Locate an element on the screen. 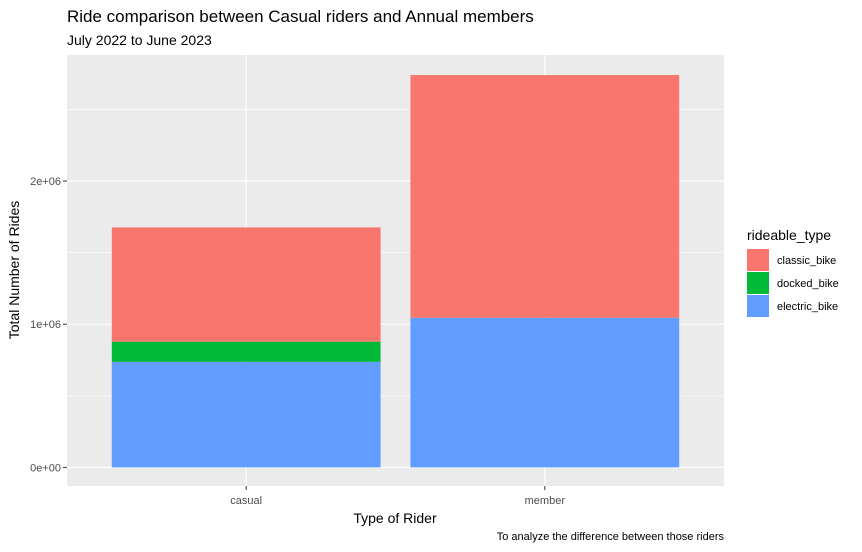 The image size is (862, 552). bar-segment-member-electric_bike is located at coordinates (545, 392).